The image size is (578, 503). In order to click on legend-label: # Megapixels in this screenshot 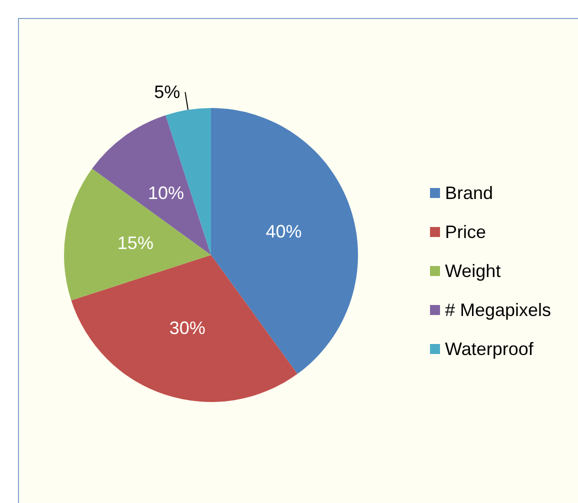, I will do `click(498, 310)`.